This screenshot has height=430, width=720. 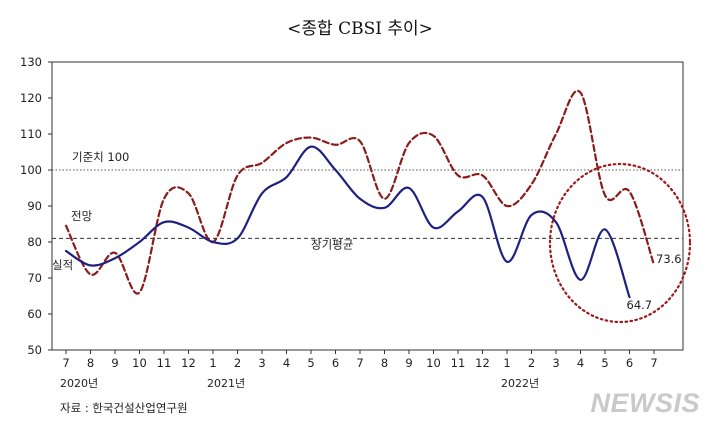 What do you see at coordinates (82, 216) in the screenshot?
I see `forecast-series-label: 전망` at bounding box center [82, 216].